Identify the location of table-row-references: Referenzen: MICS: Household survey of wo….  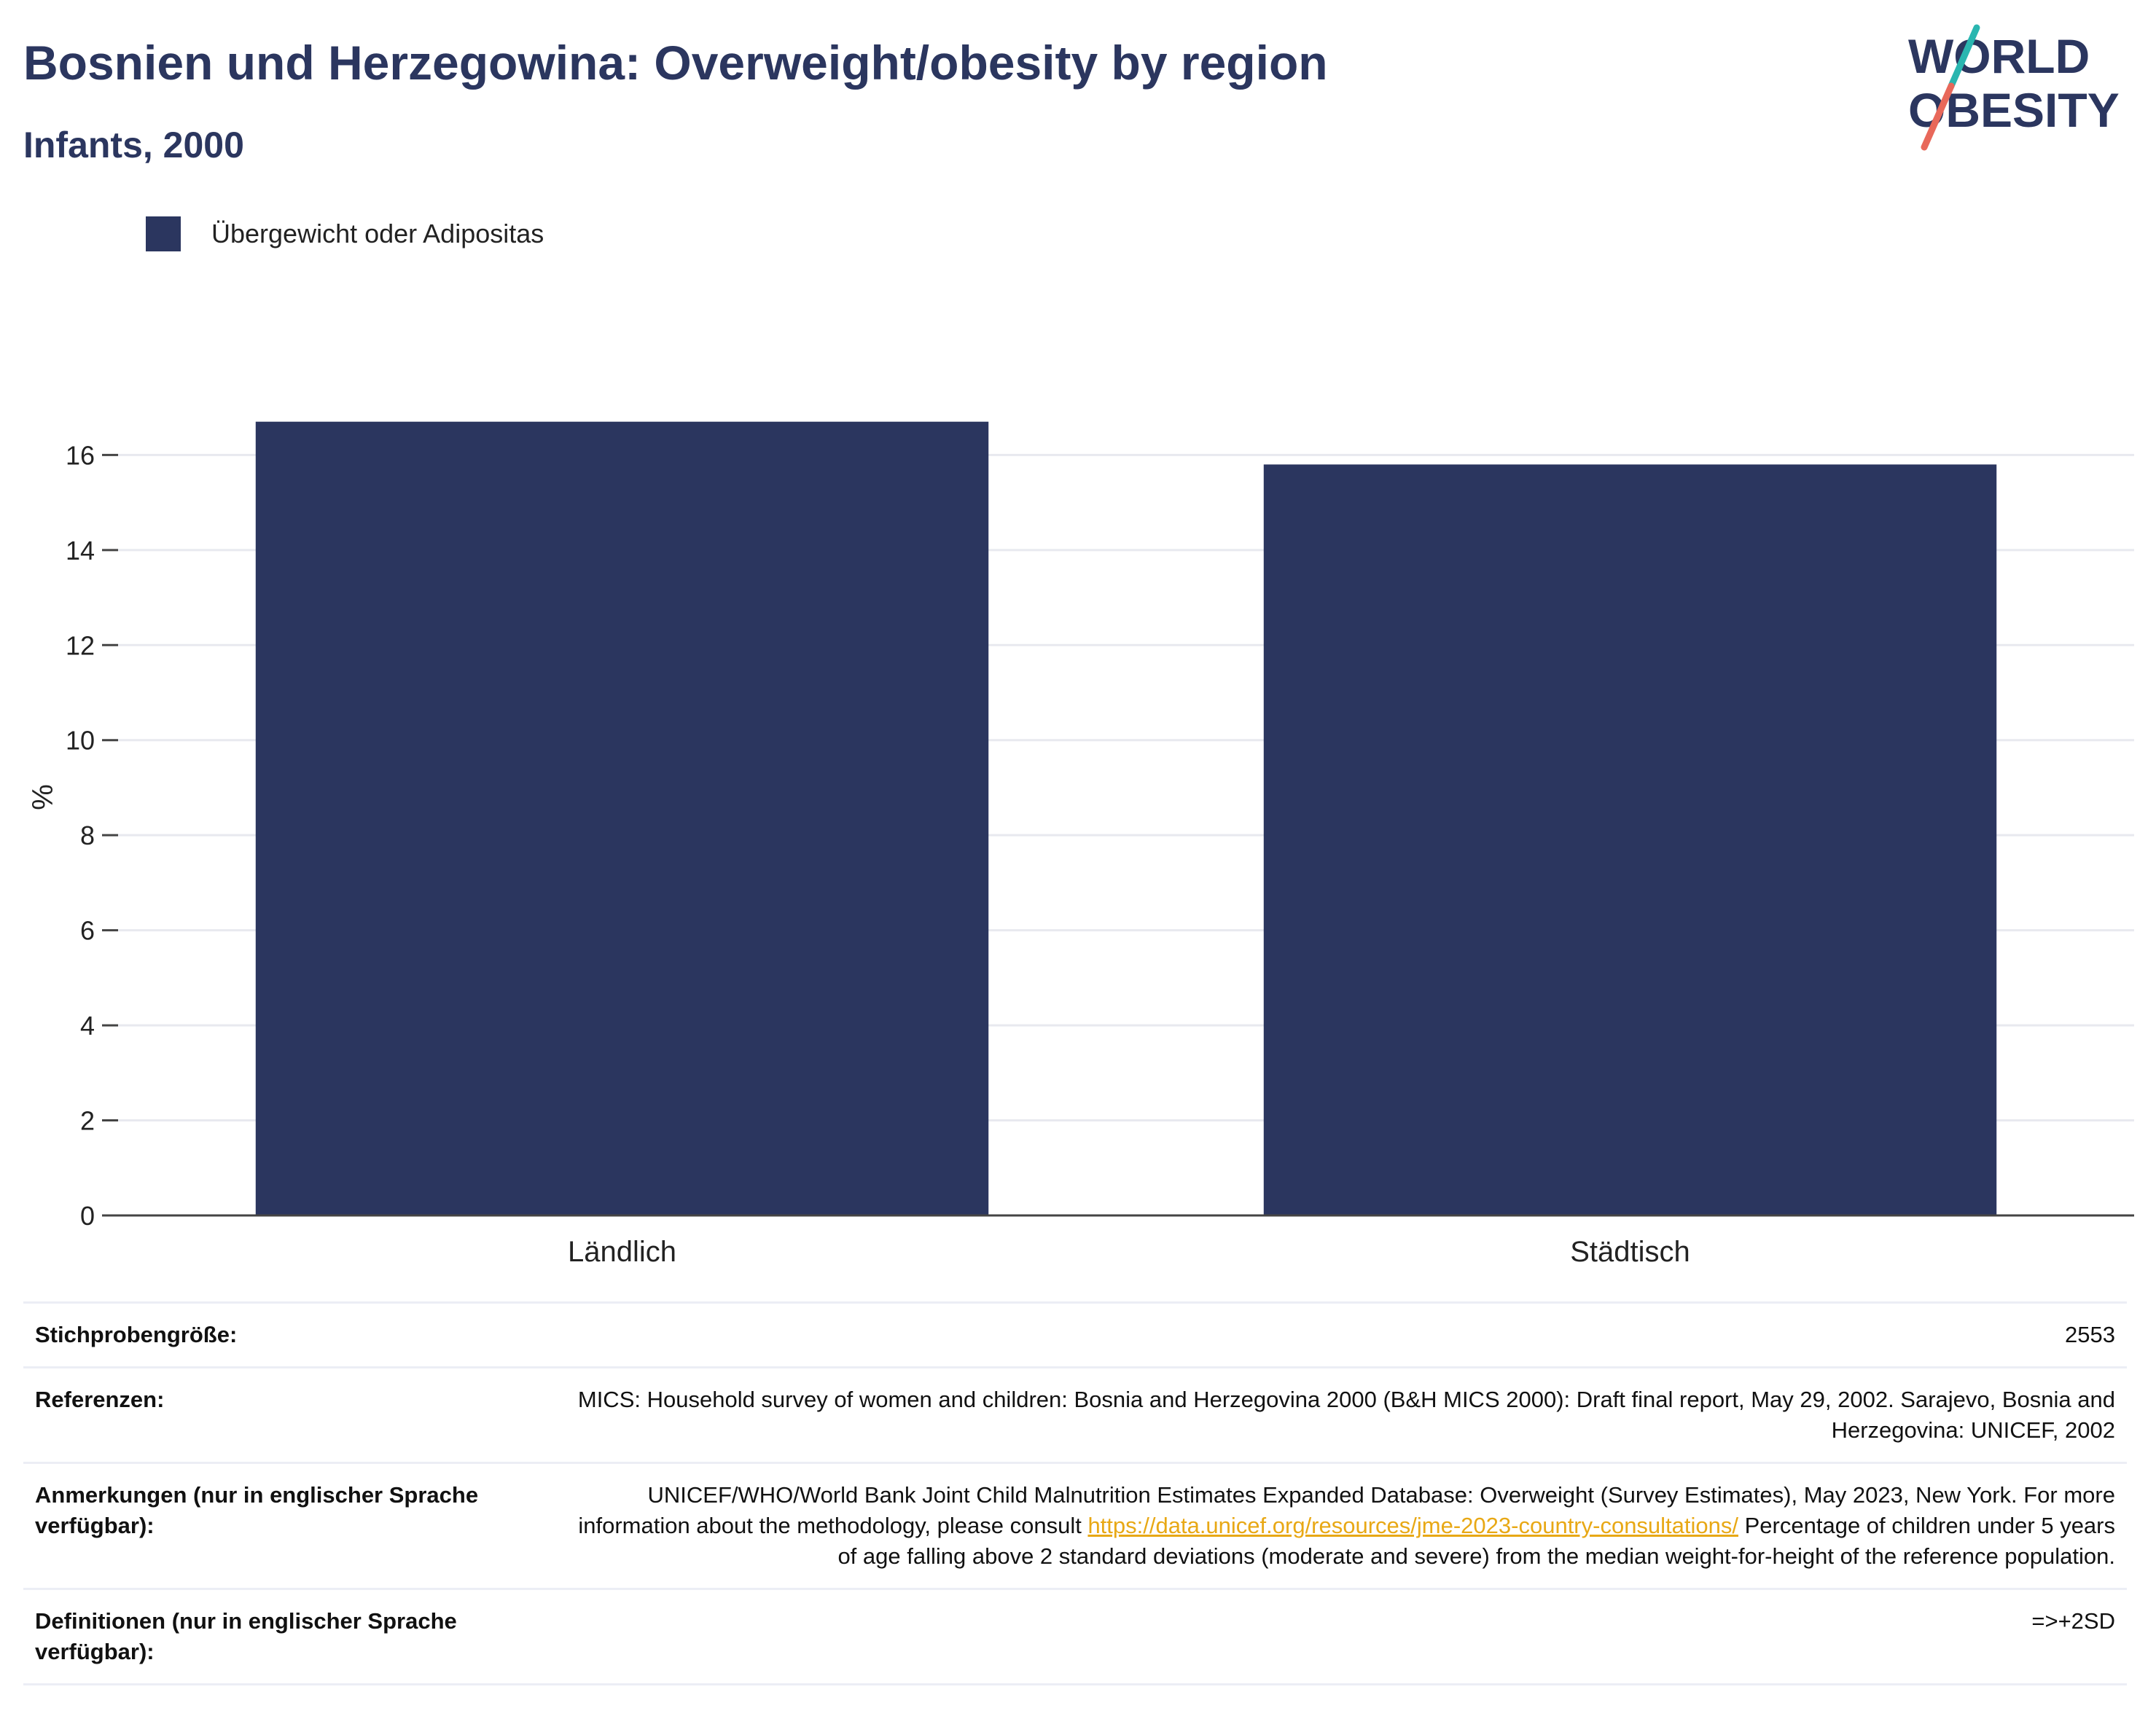
(1075, 1415).